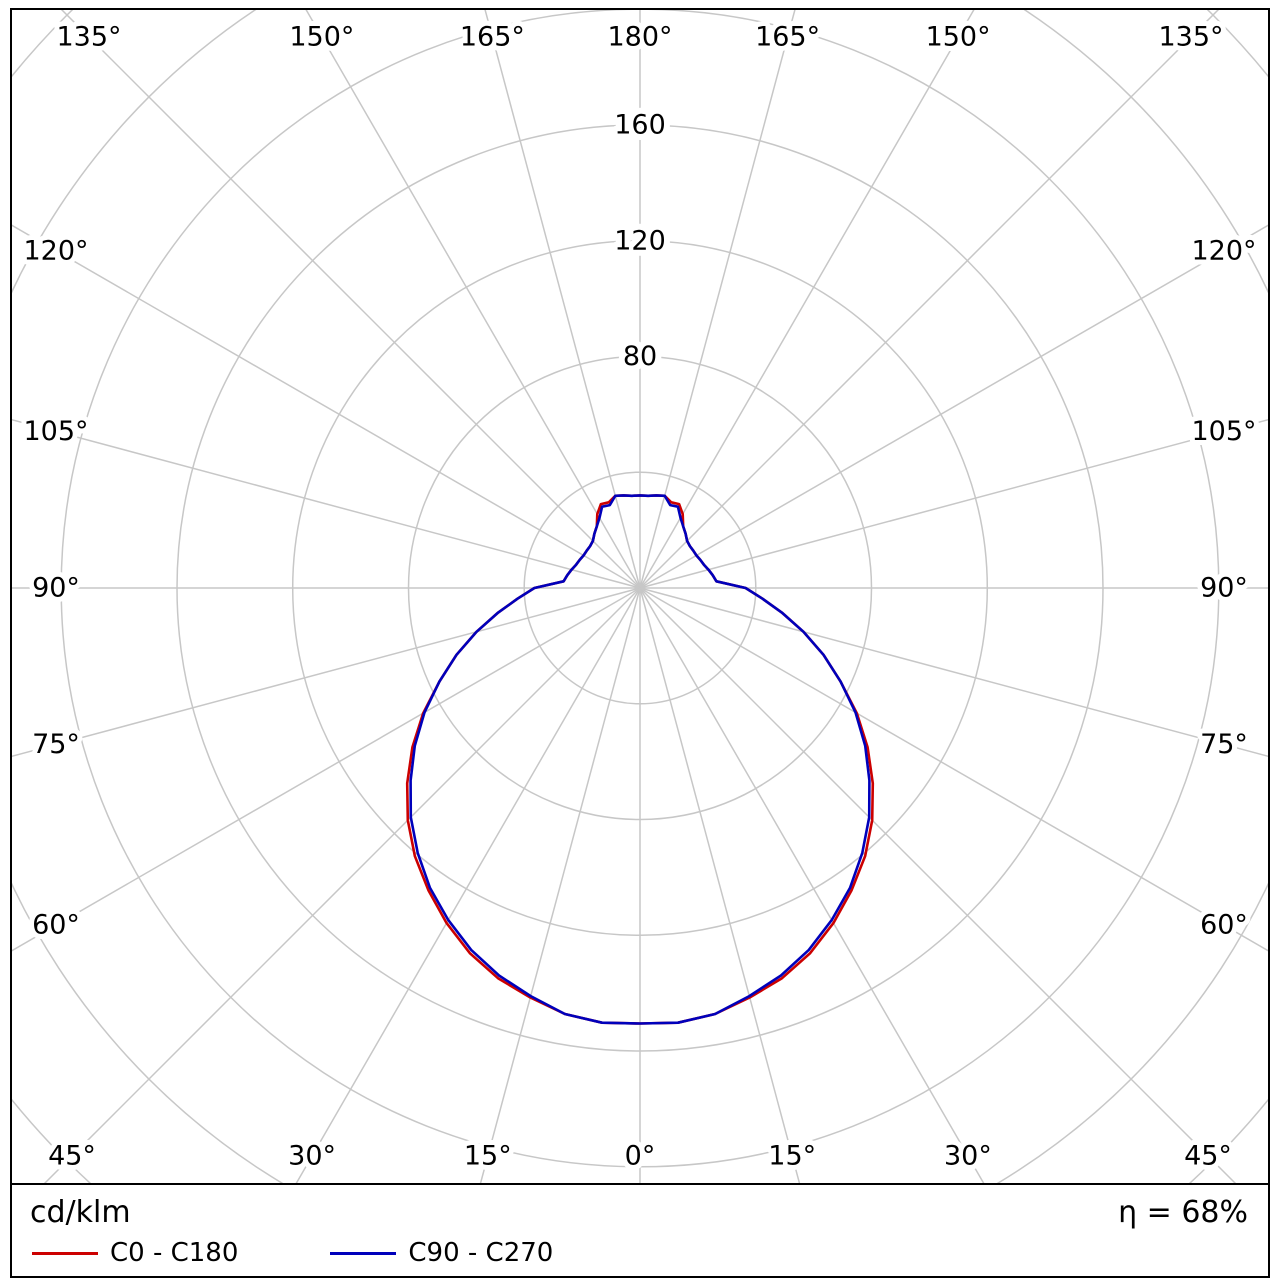 The image size is (1280, 1280). Describe the element at coordinates (640, 1156) in the screenshot. I see `svg-text: 0°` at that location.